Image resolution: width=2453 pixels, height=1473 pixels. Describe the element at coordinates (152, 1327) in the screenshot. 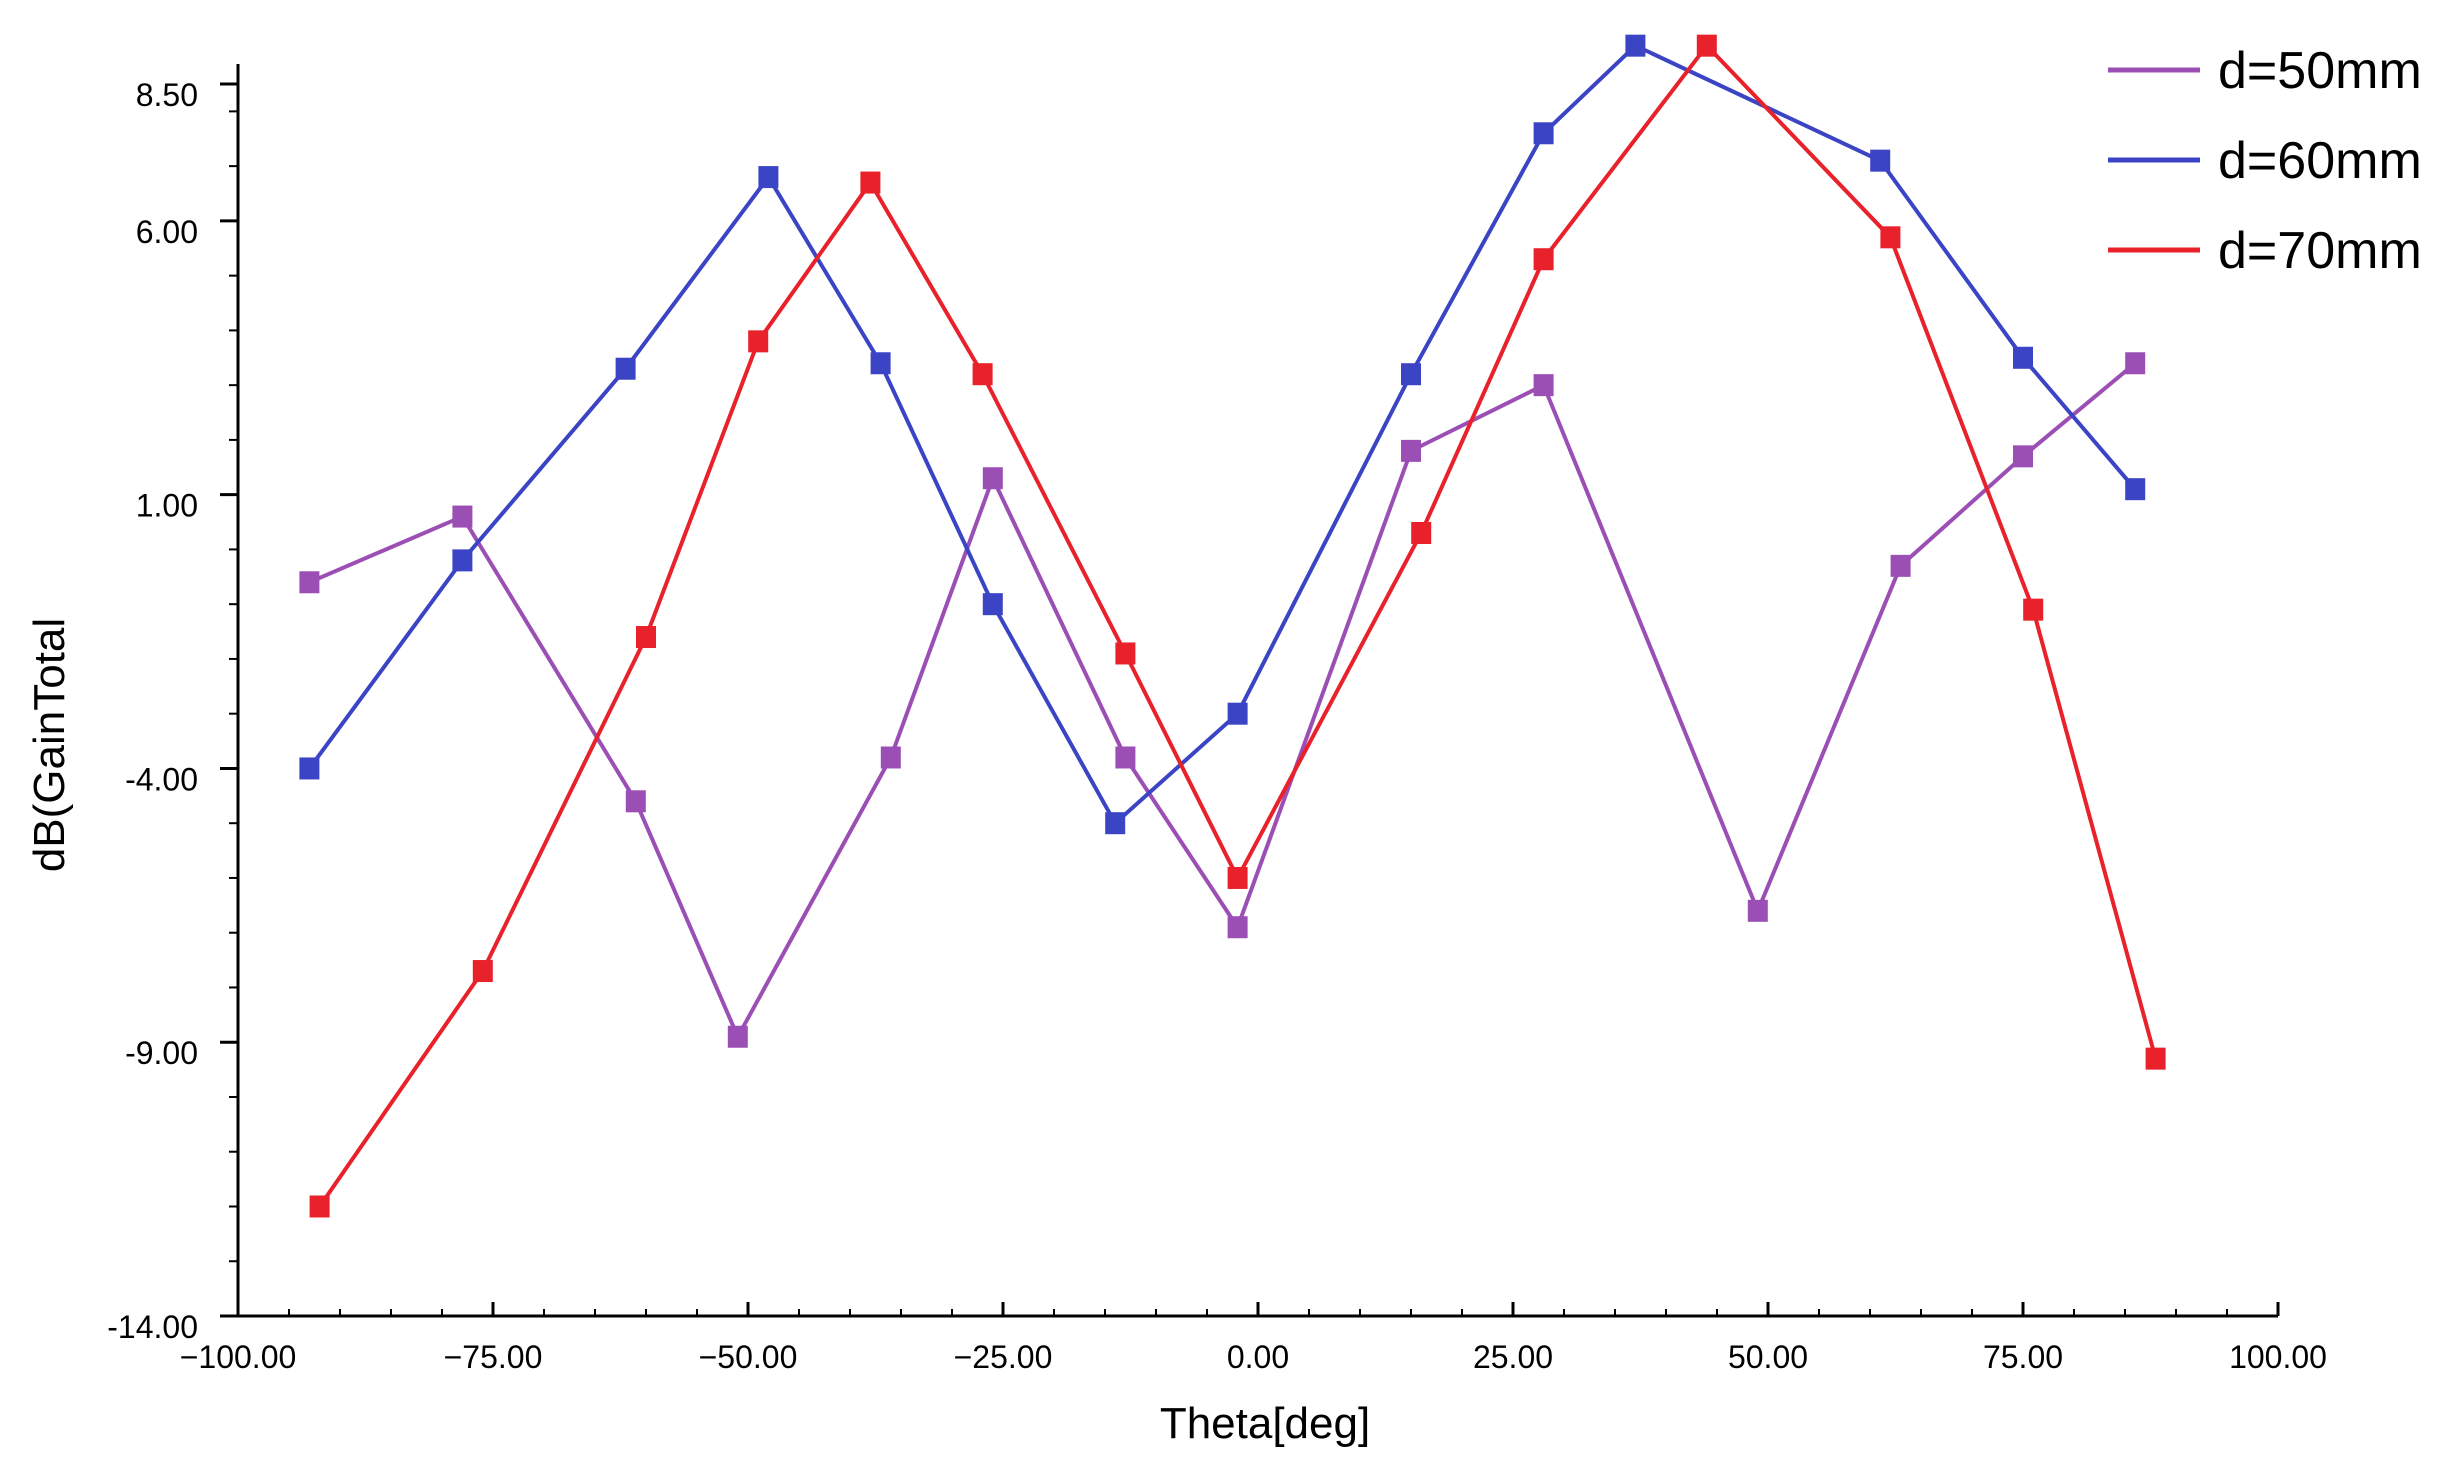

I see `y-tick-label: -14.00` at that location.